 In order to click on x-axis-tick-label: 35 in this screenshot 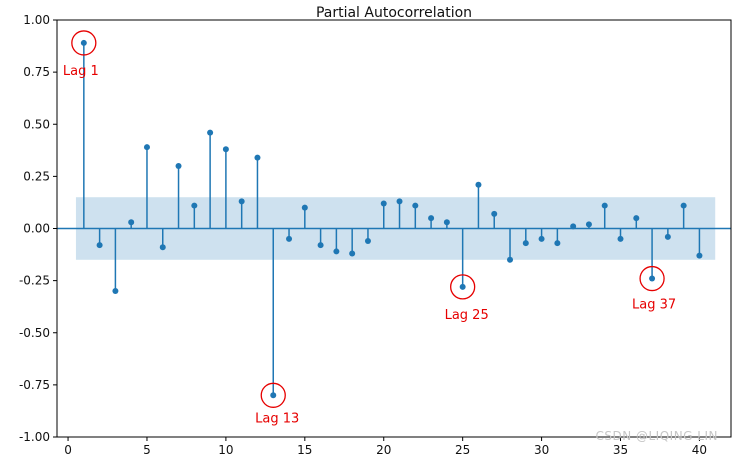, I will do `click(620, 450)`.